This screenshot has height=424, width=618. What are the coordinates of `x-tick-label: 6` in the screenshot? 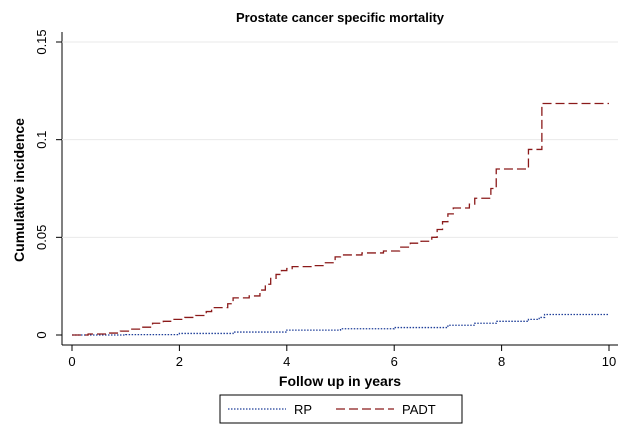 It's located at (394, 361).